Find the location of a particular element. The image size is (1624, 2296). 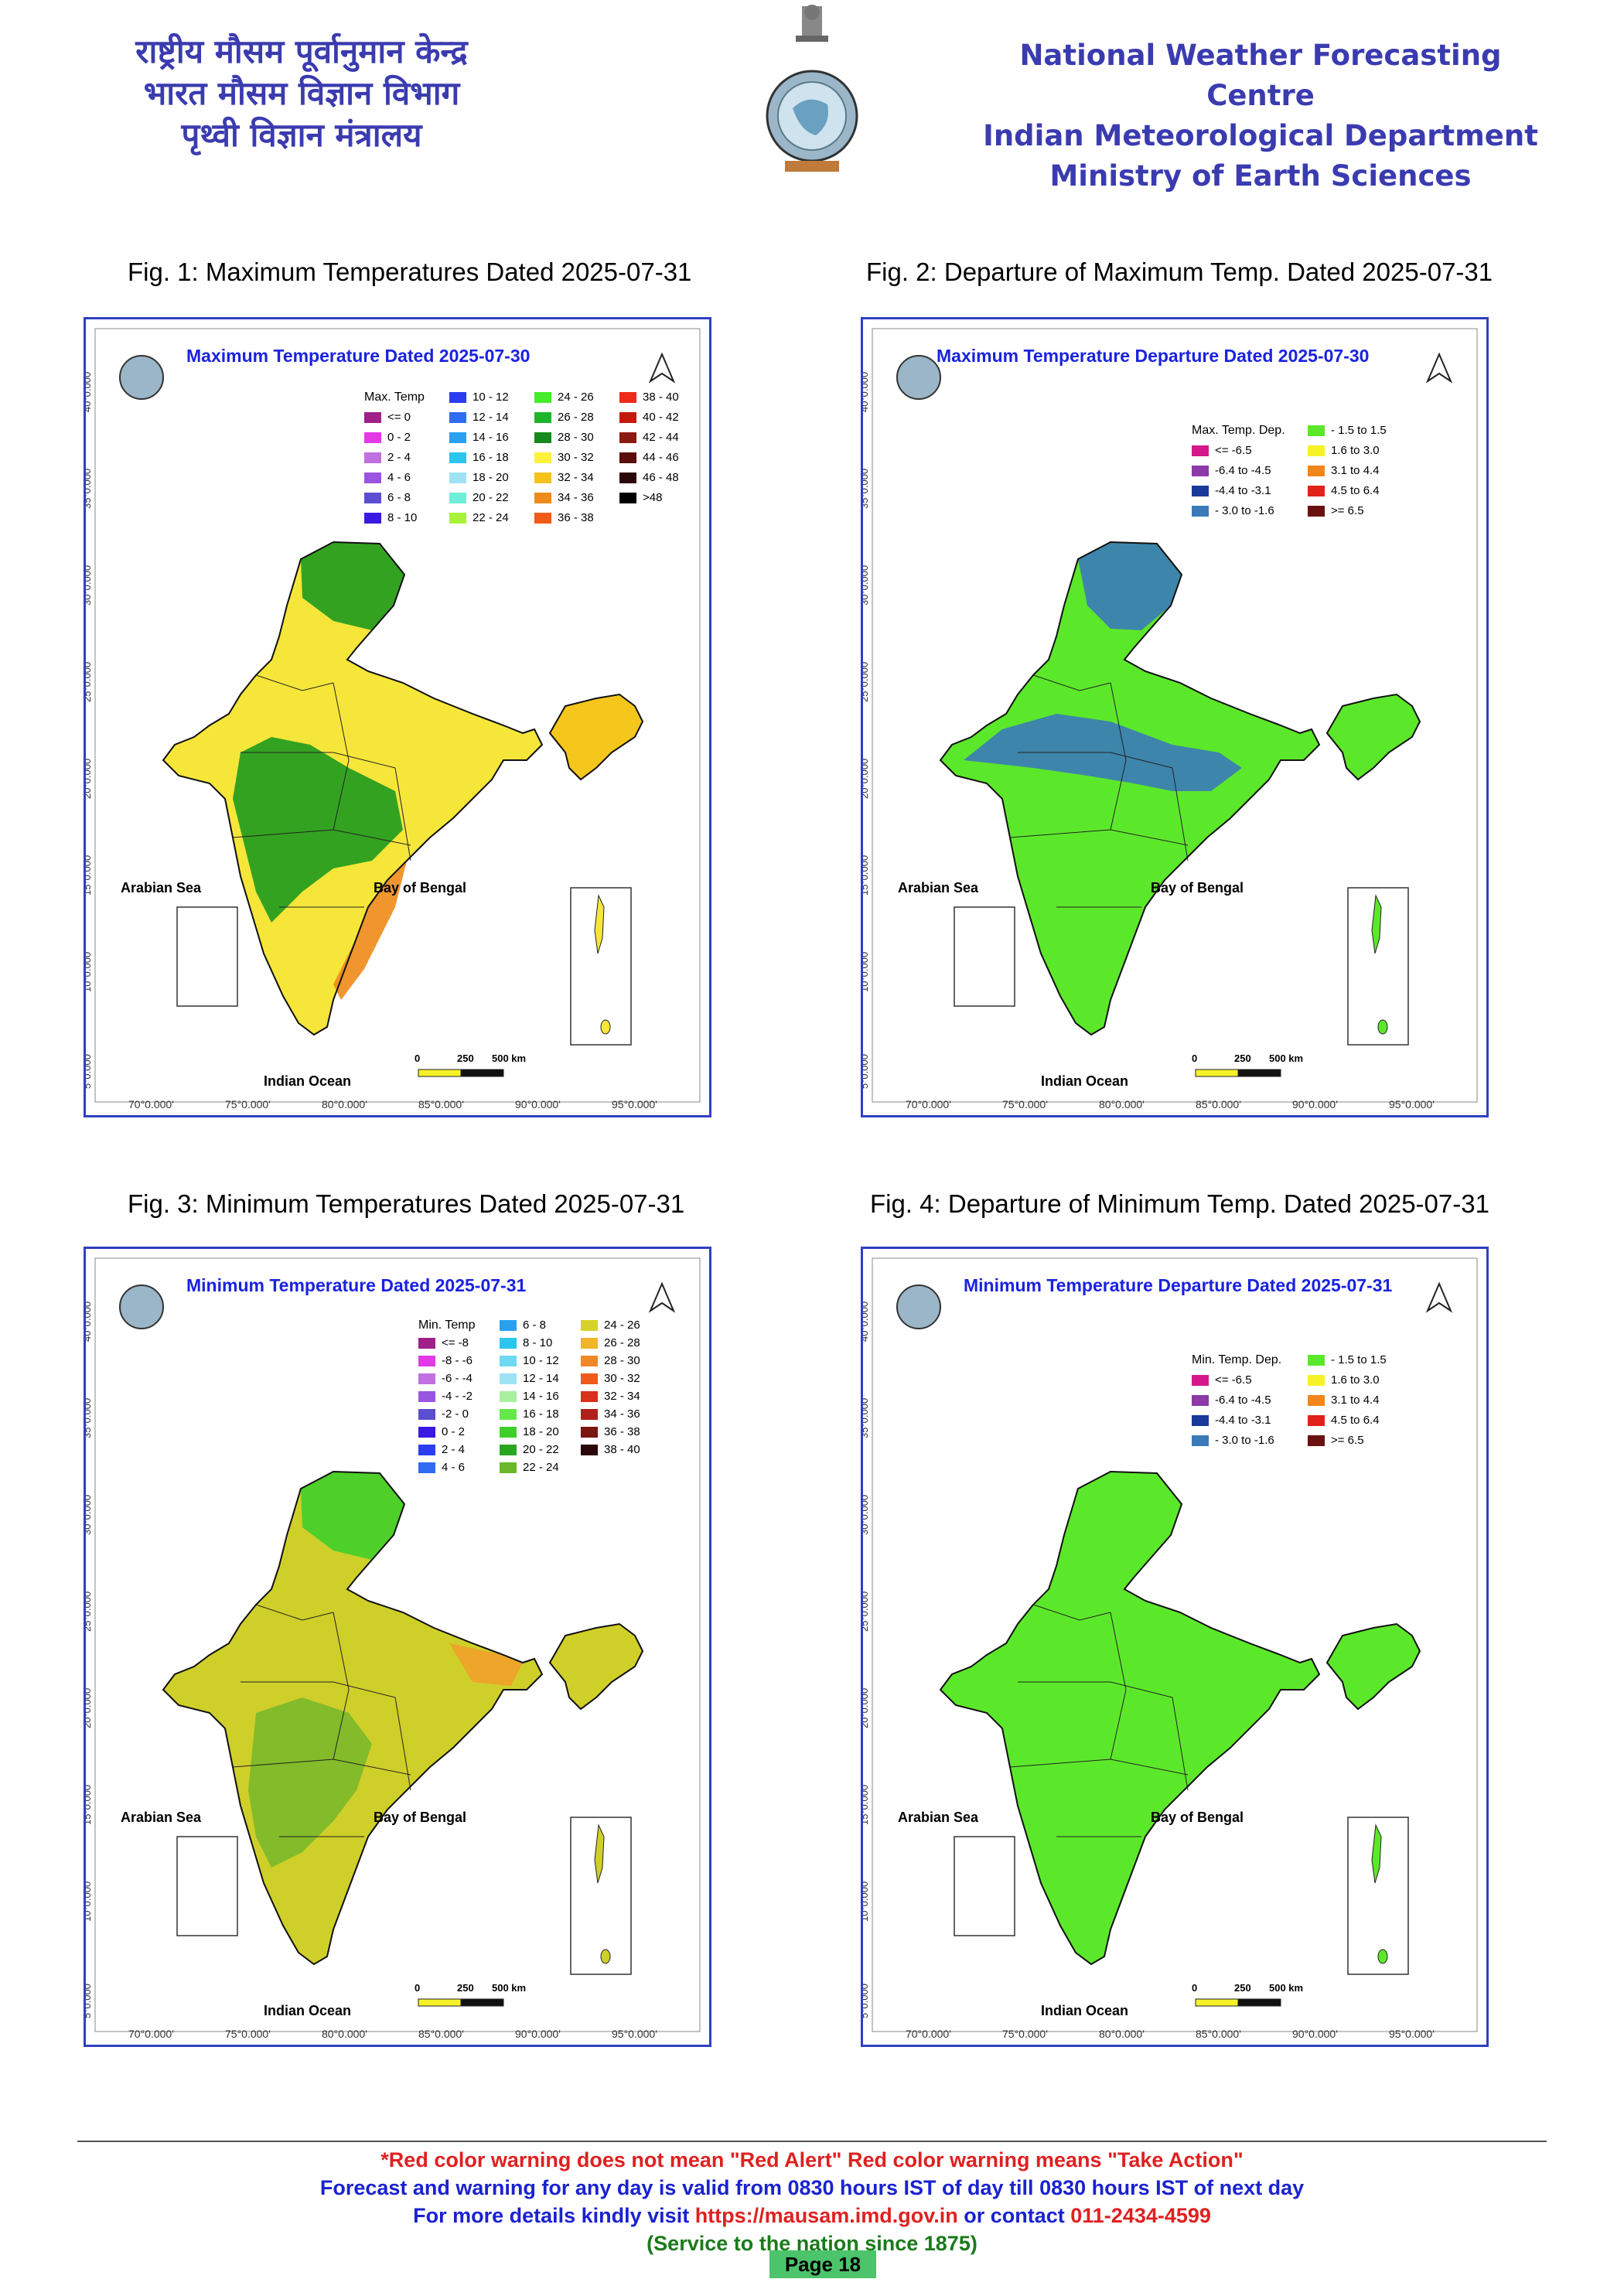

legend-label: 2 - 4 is located at coordinates (399, 457).